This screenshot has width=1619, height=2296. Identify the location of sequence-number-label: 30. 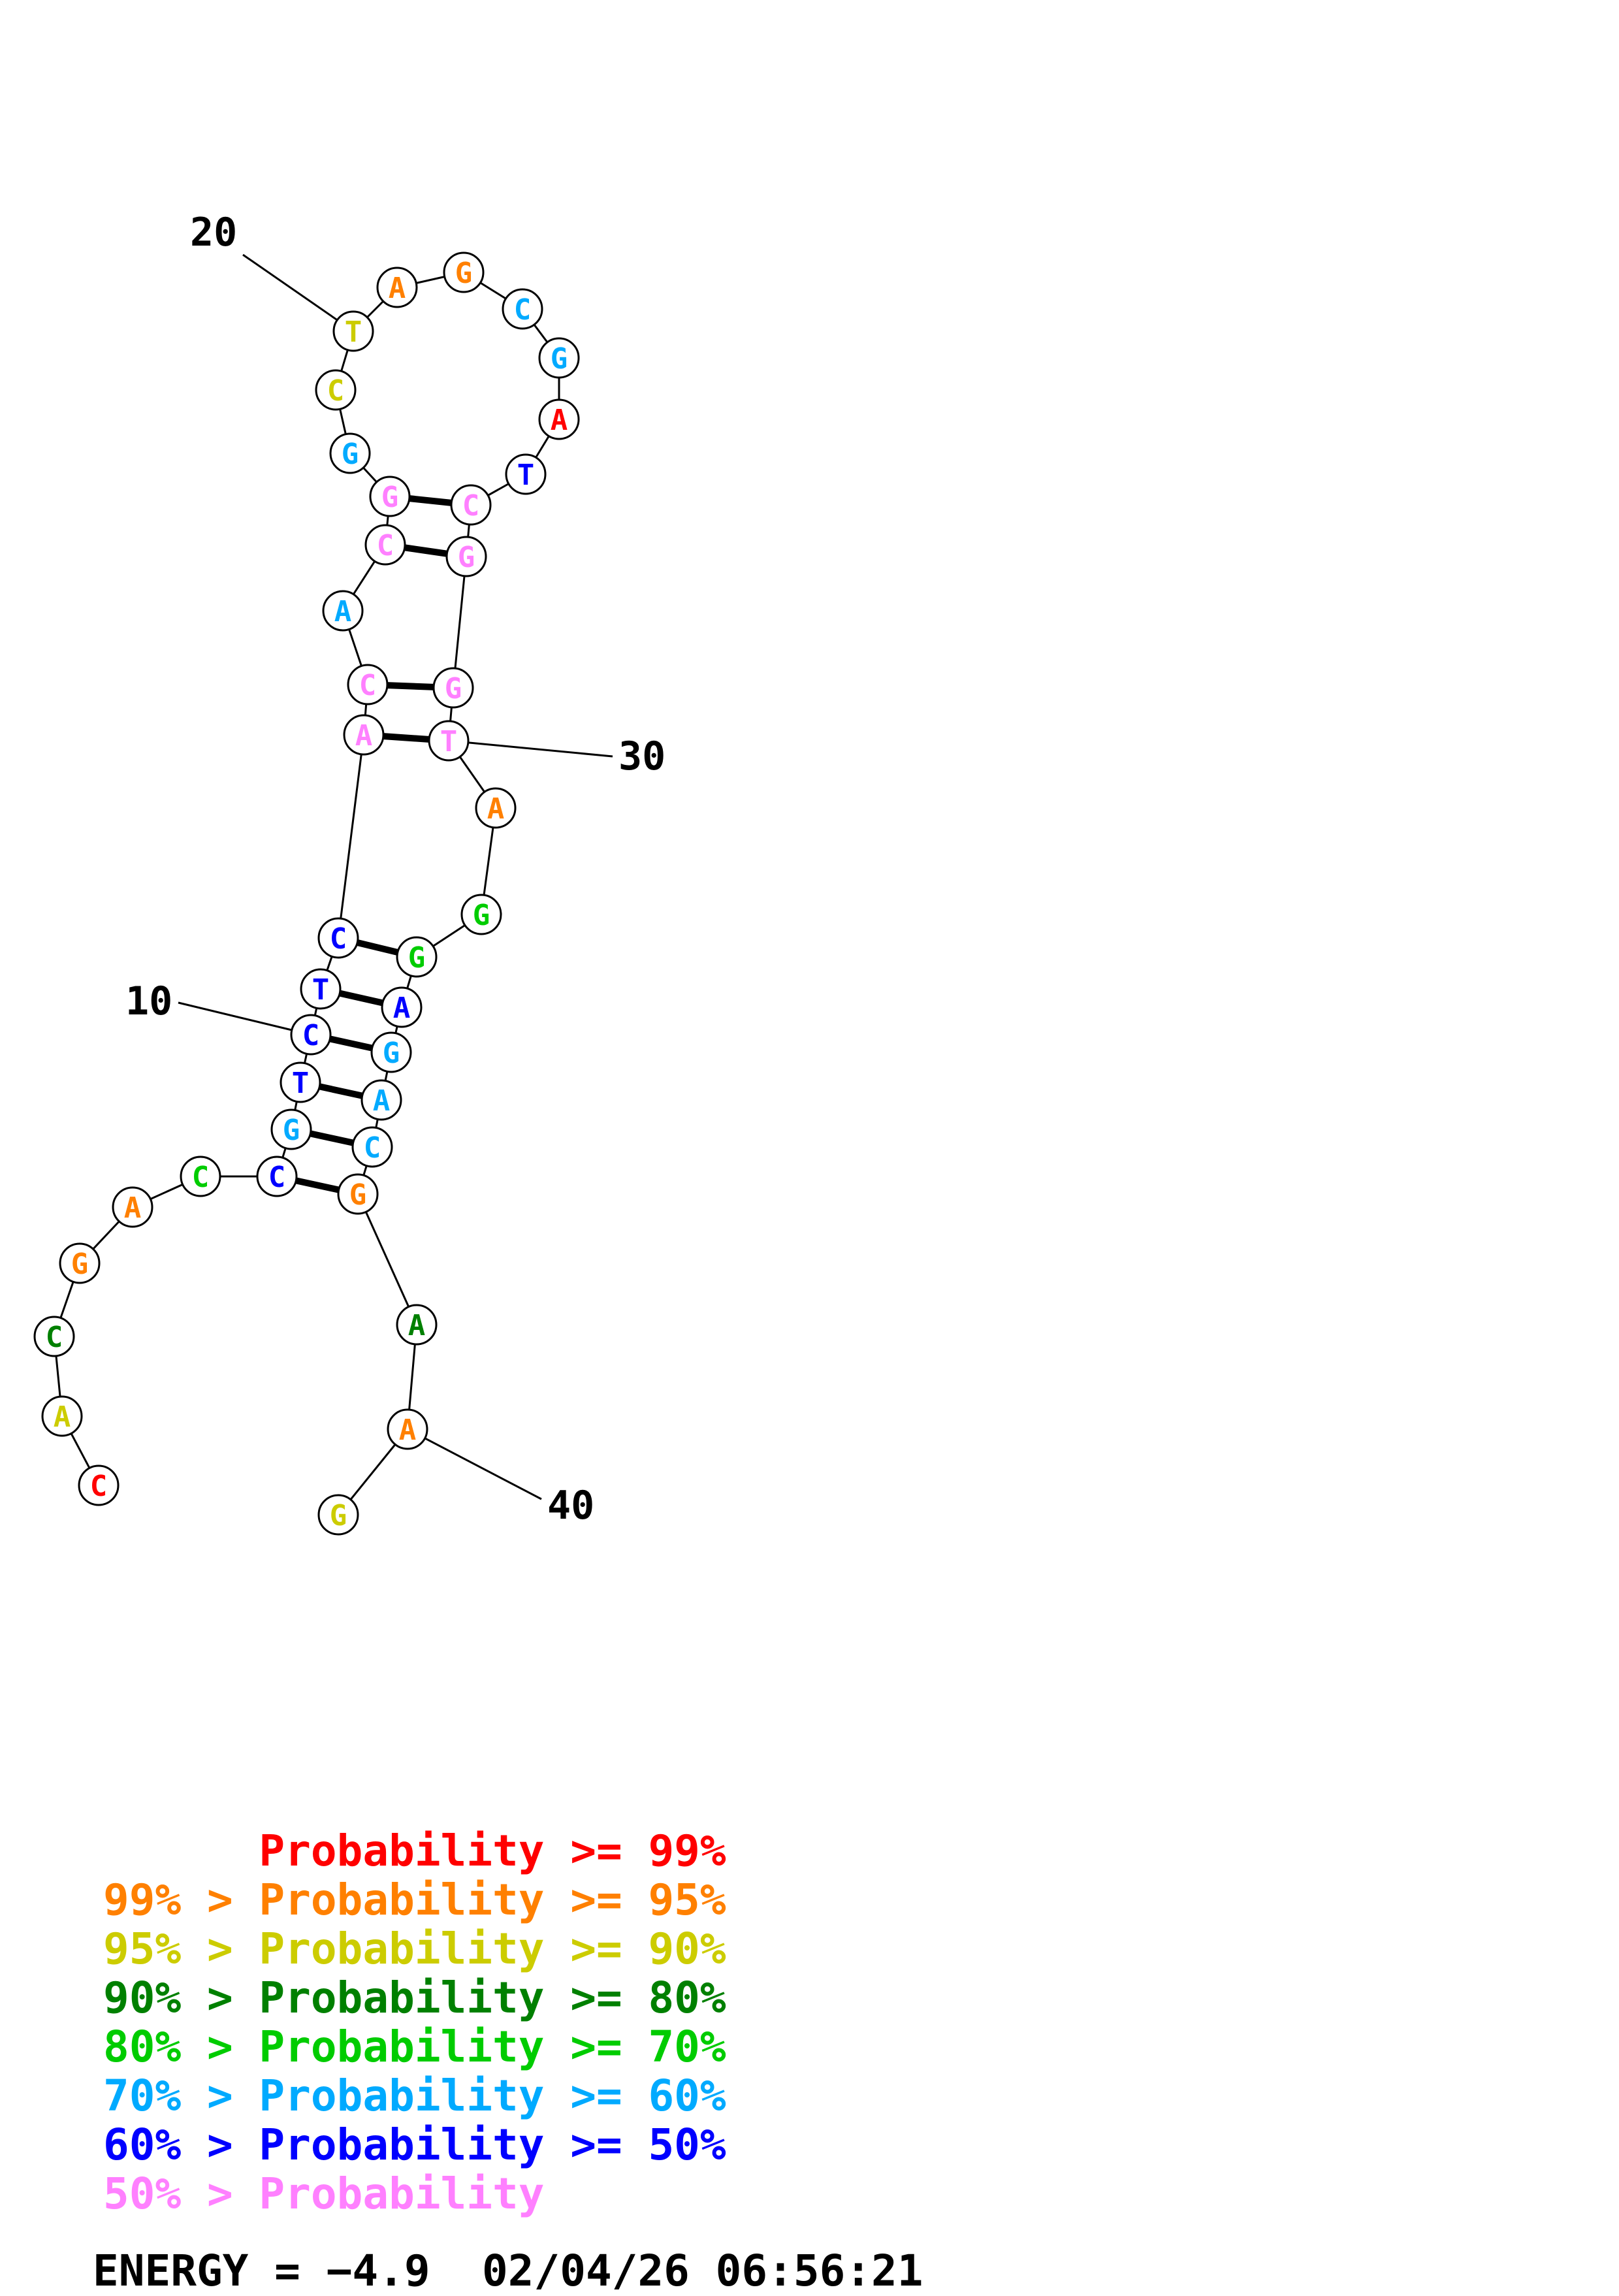
(641, 756).